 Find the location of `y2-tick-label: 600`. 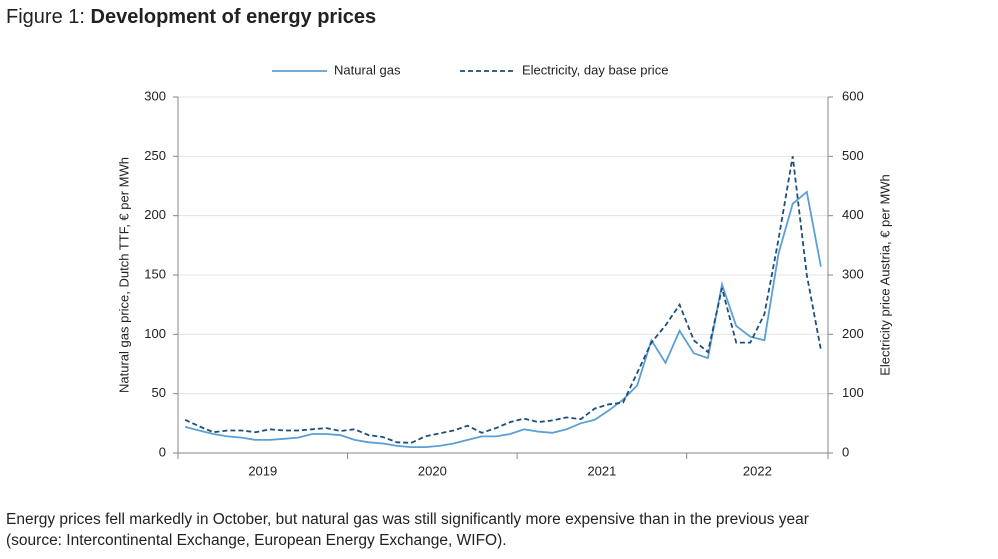

y2-tick-label: 600 is located at coordinates (853, 95).